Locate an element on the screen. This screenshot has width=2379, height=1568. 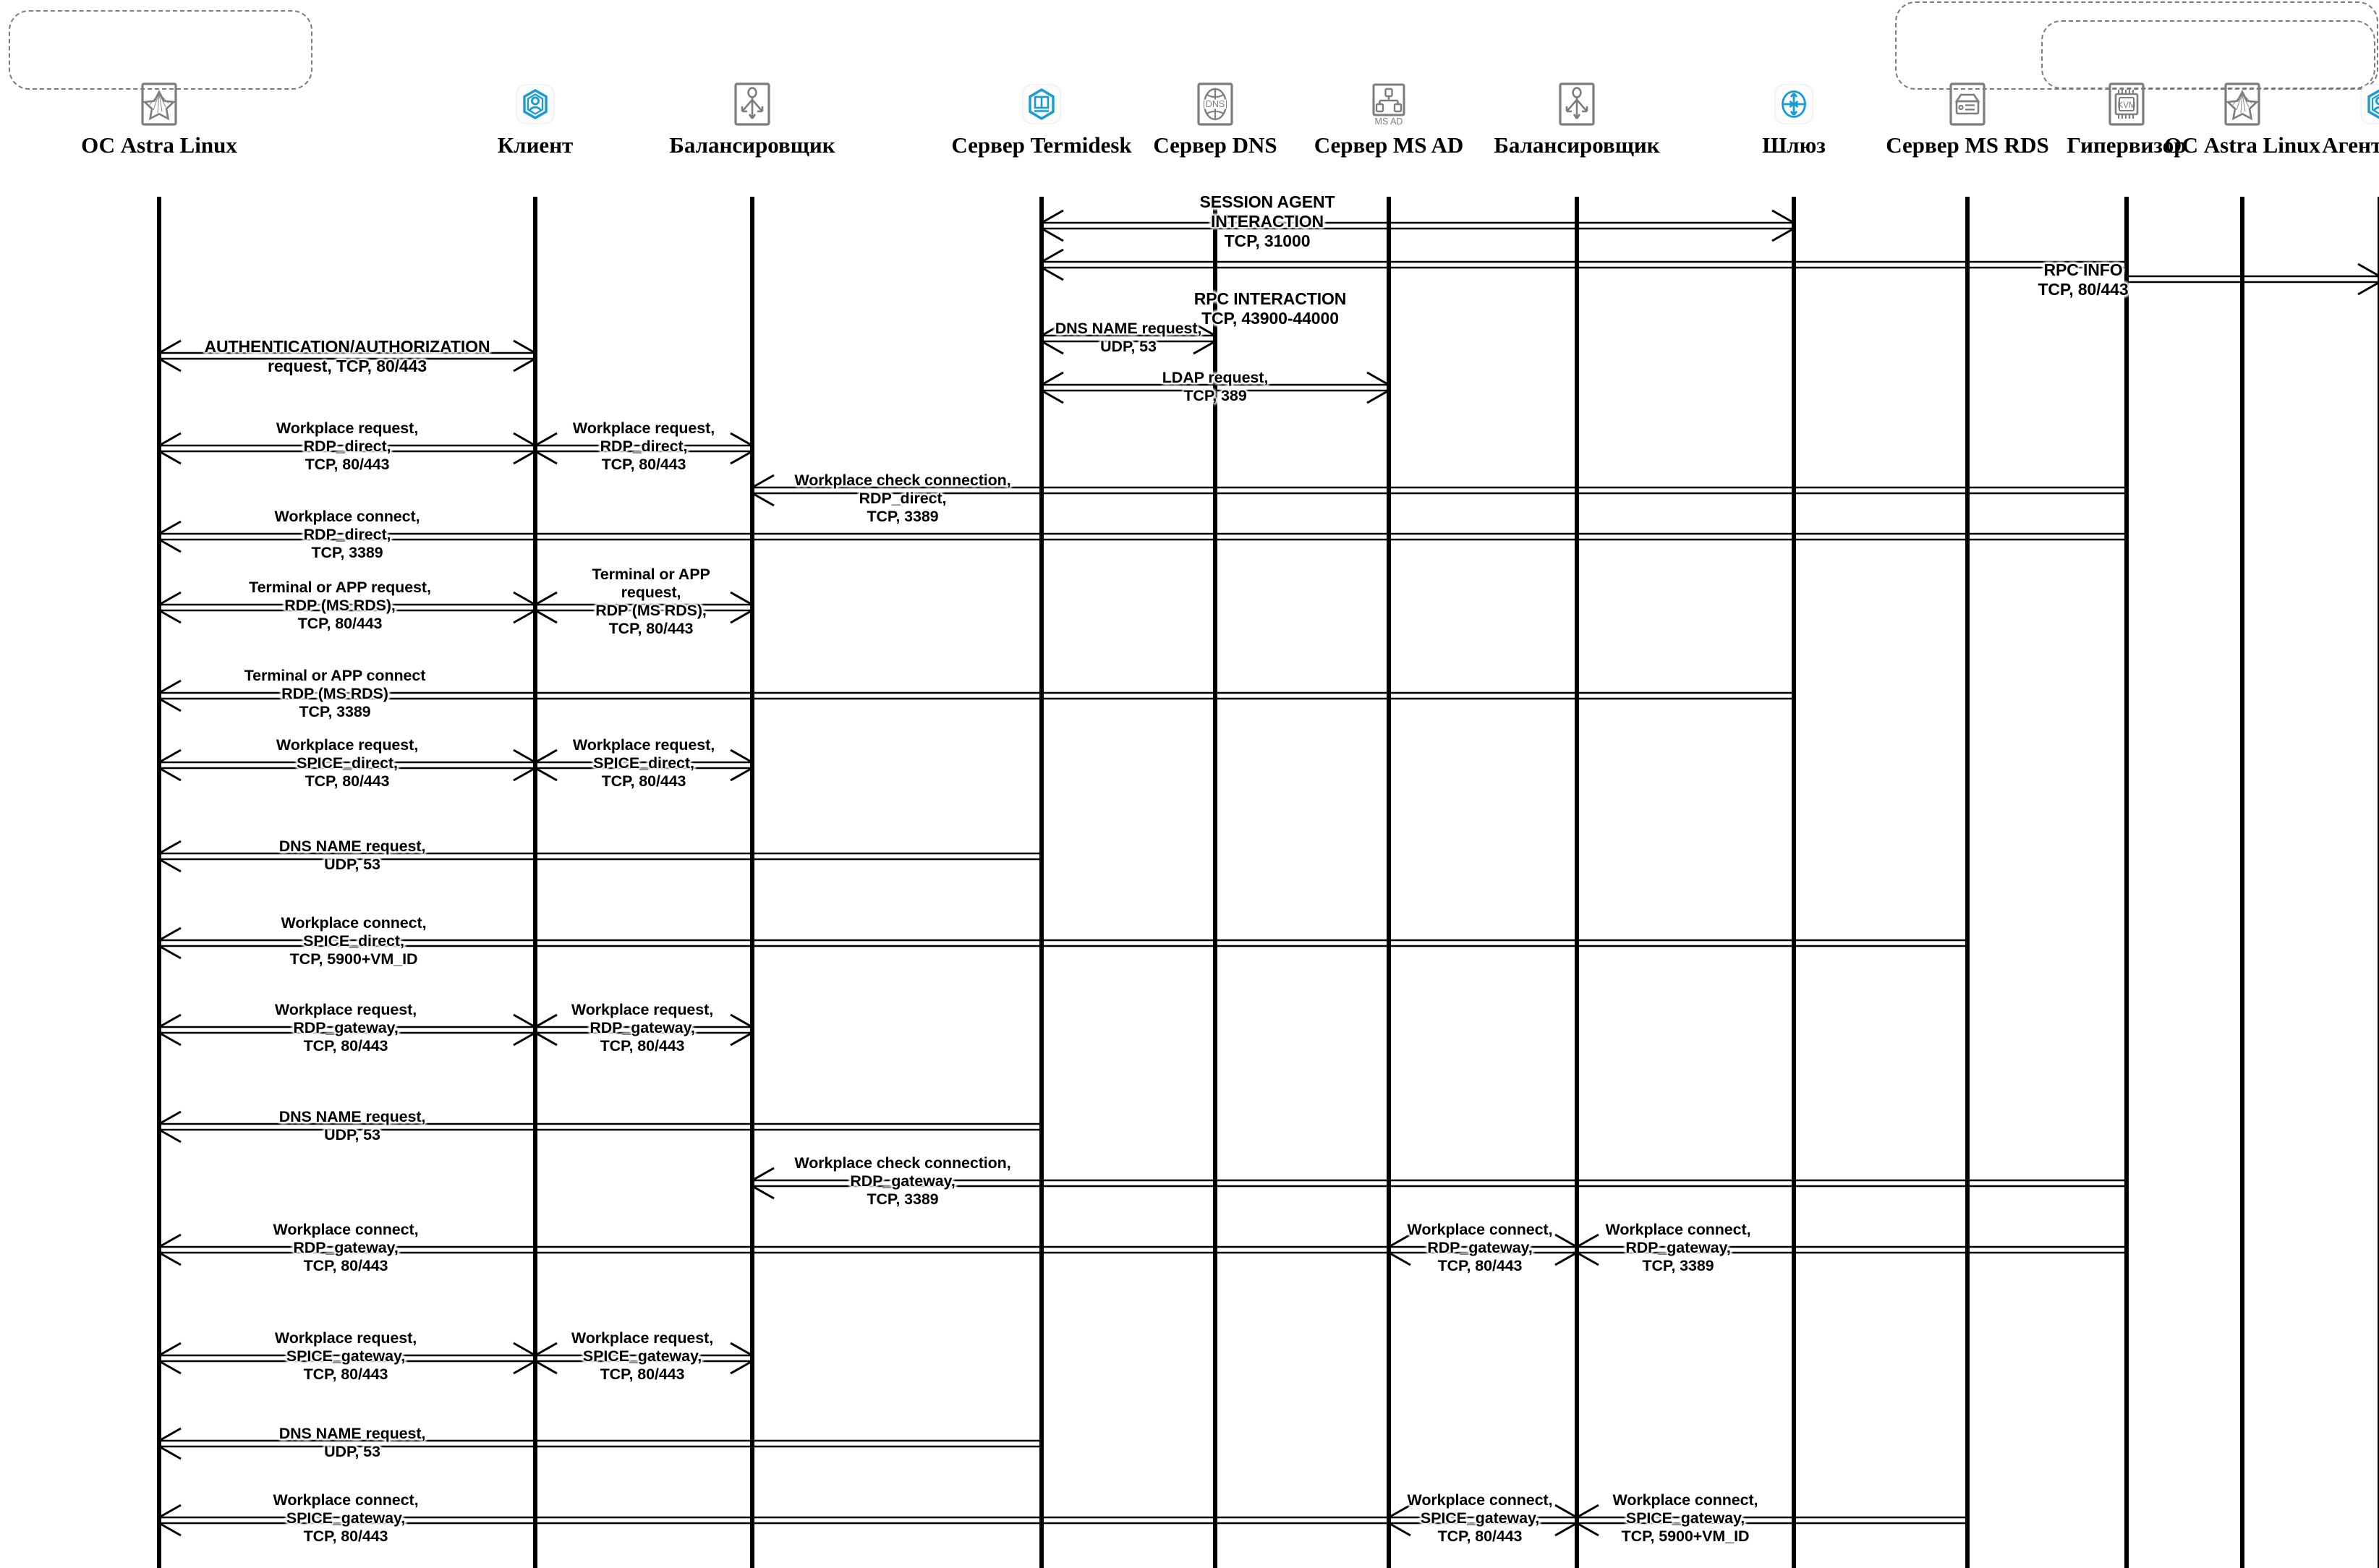
message-m18 is located at coordinates (347, 1030).